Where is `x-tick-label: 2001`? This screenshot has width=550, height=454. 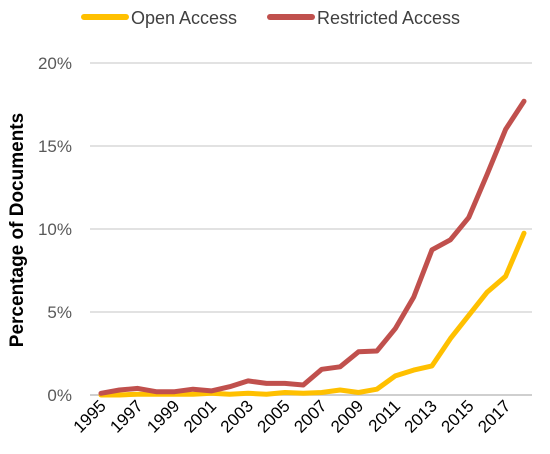 x-tick-label: 2001 is located at coordinates (200, 416).